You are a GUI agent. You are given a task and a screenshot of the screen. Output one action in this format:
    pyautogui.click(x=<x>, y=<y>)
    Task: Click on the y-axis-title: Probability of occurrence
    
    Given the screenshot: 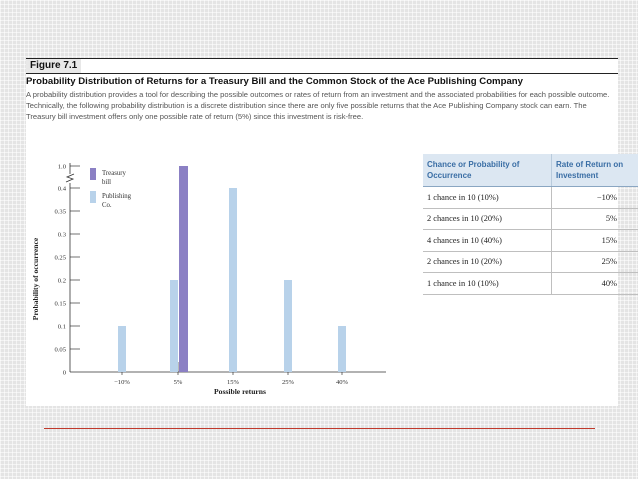 What is the action you would take?
    pyautogui.click(x=35, y=278)
    